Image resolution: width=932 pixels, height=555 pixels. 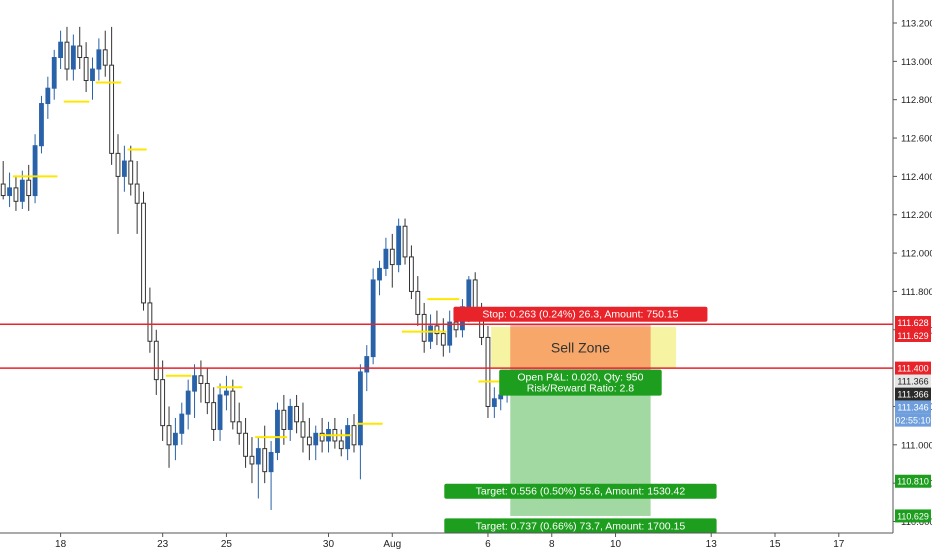 I want to click on price-tick-label: 113.000, so click(x=916, y=62).